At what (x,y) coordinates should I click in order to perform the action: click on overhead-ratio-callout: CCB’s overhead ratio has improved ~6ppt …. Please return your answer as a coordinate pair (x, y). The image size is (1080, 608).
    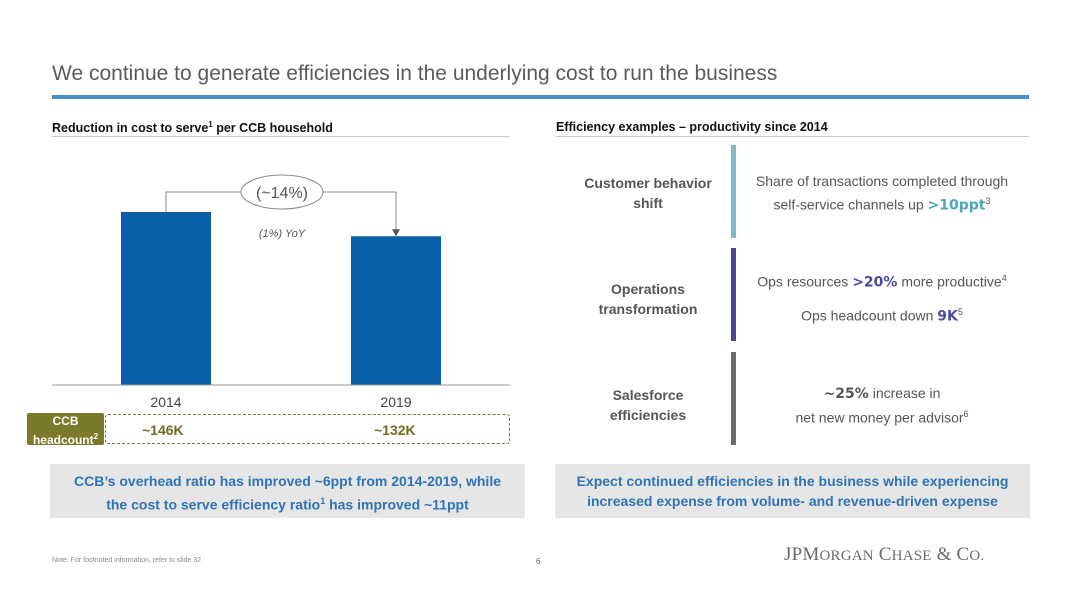
    Looking at the image, I should click on (287, 491).